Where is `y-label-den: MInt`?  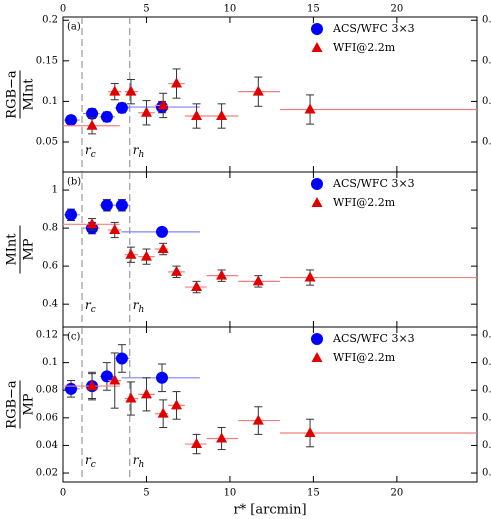
y-label-den: MInt is located at coordinates (29, 94).